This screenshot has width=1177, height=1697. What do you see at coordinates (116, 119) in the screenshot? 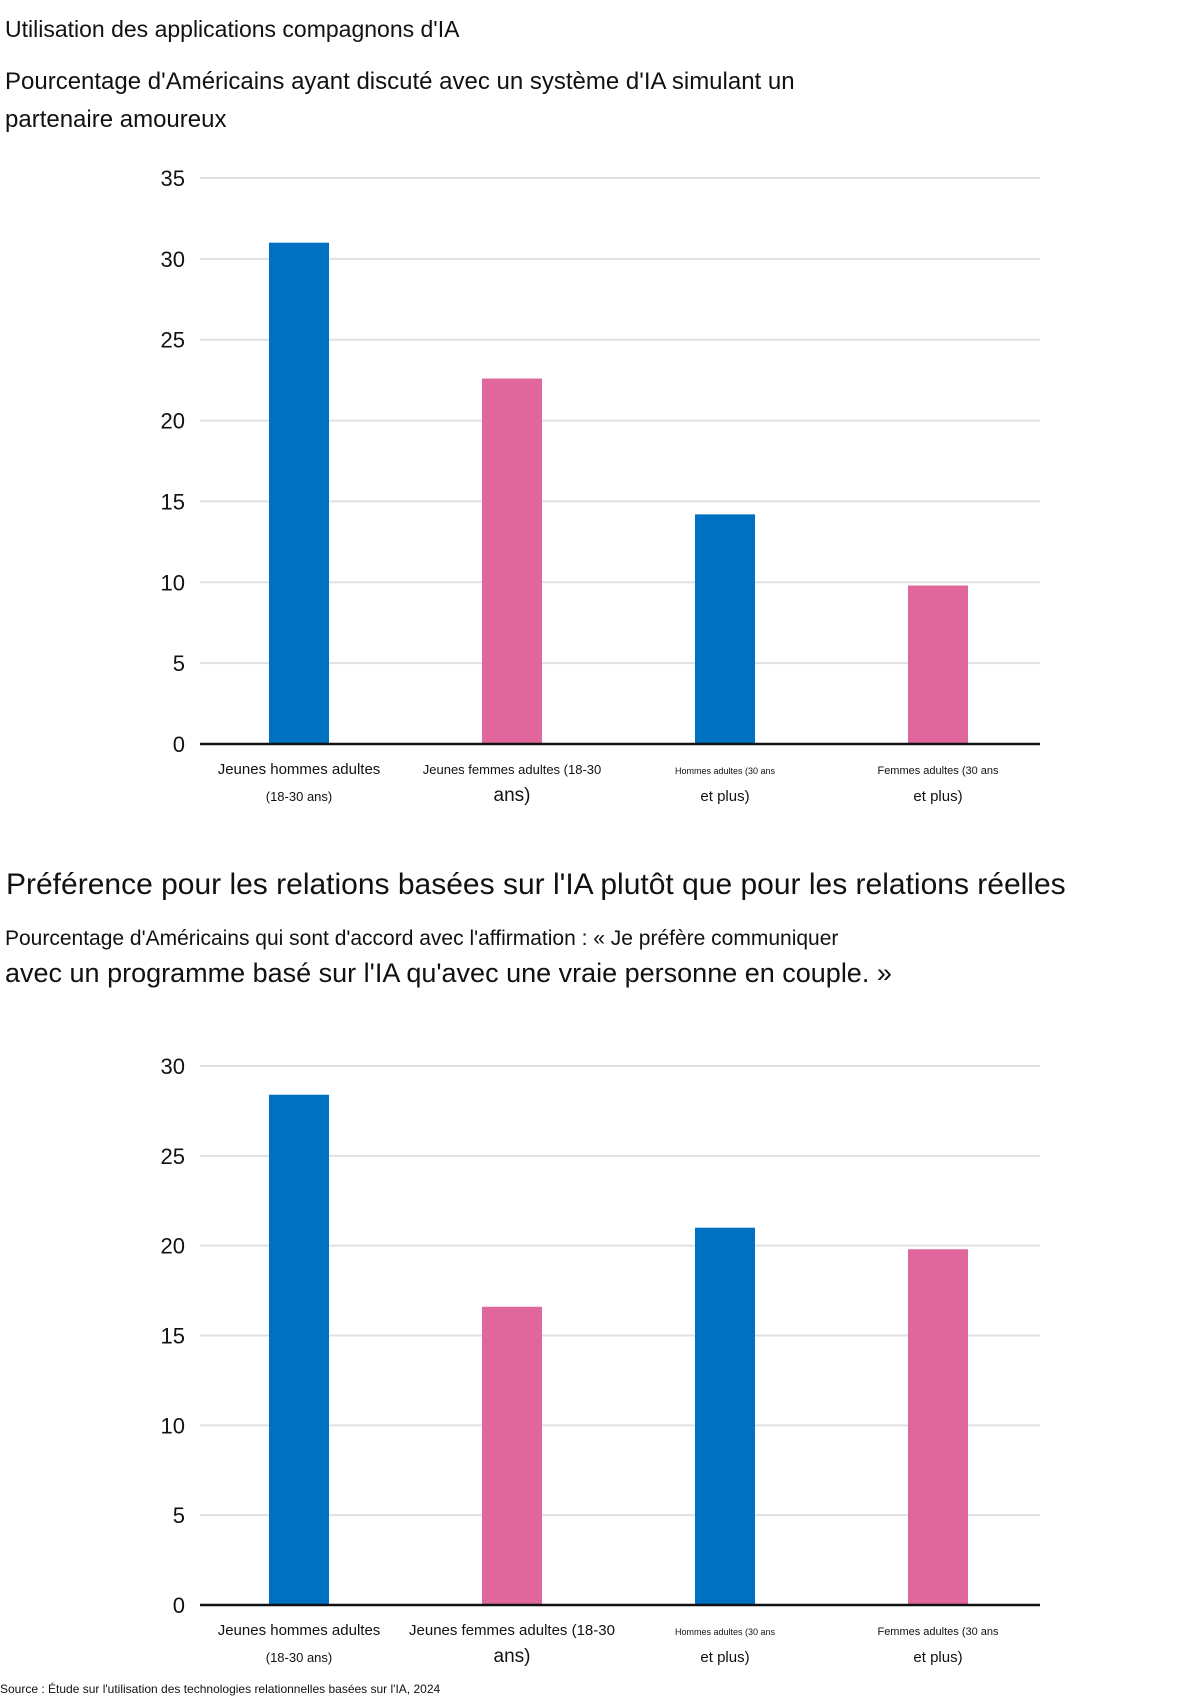
I see `chart-1-subtitle-line-2: partenaire amoureux` at bounding box center [116, 119].